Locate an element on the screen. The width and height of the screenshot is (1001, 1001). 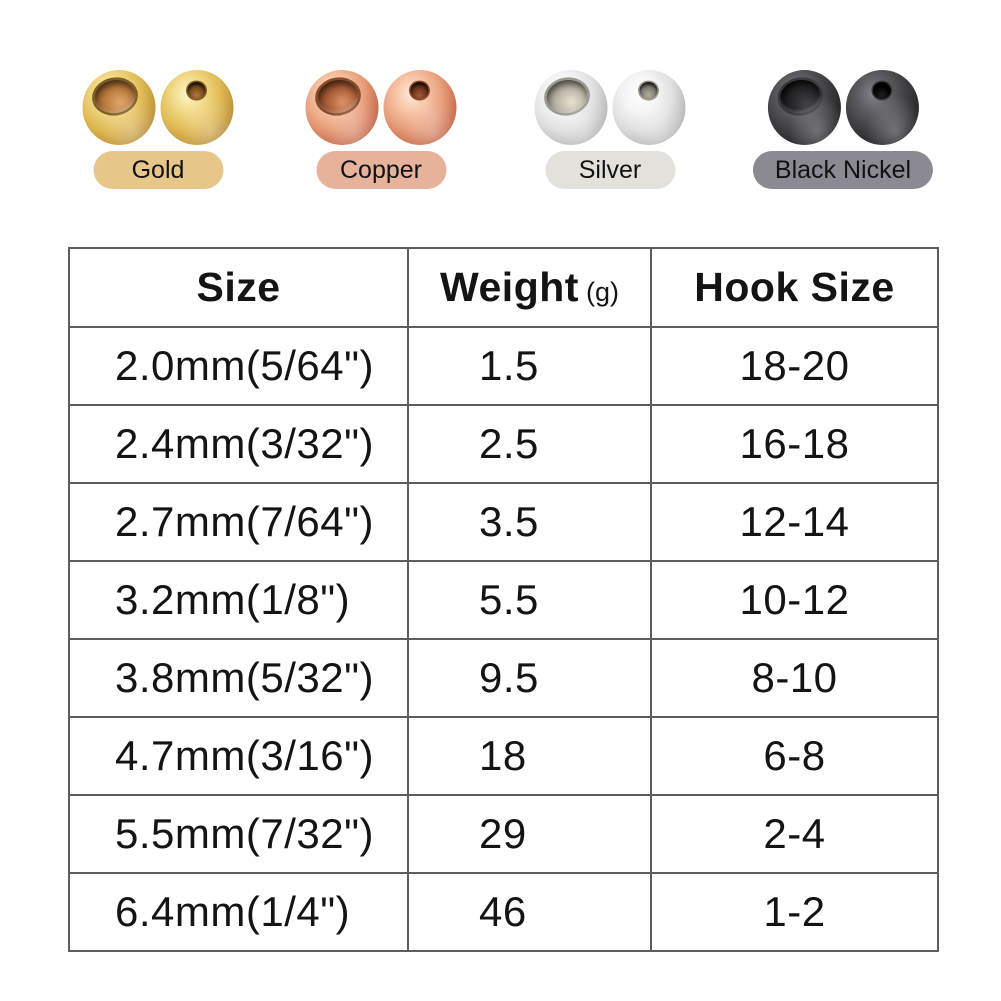
copper-bead-pair is located at coordinates (381, 107).